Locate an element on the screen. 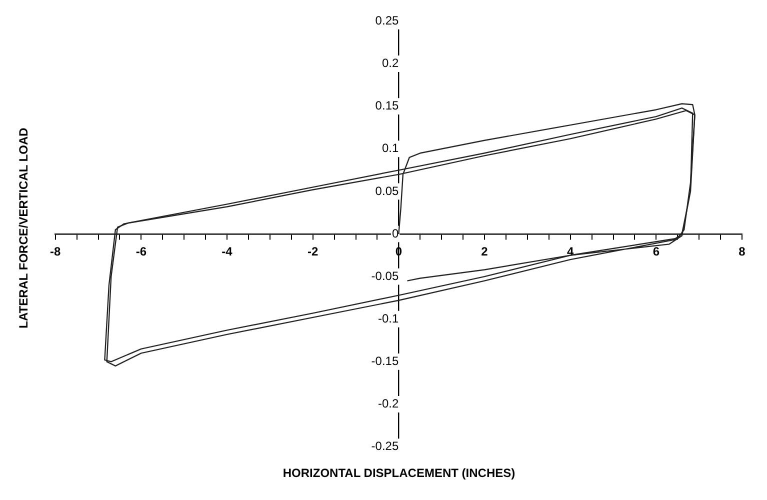 This screenshot has height=500, width=767. y-tick-label: -0.15 is located at coordinates (385, 361).